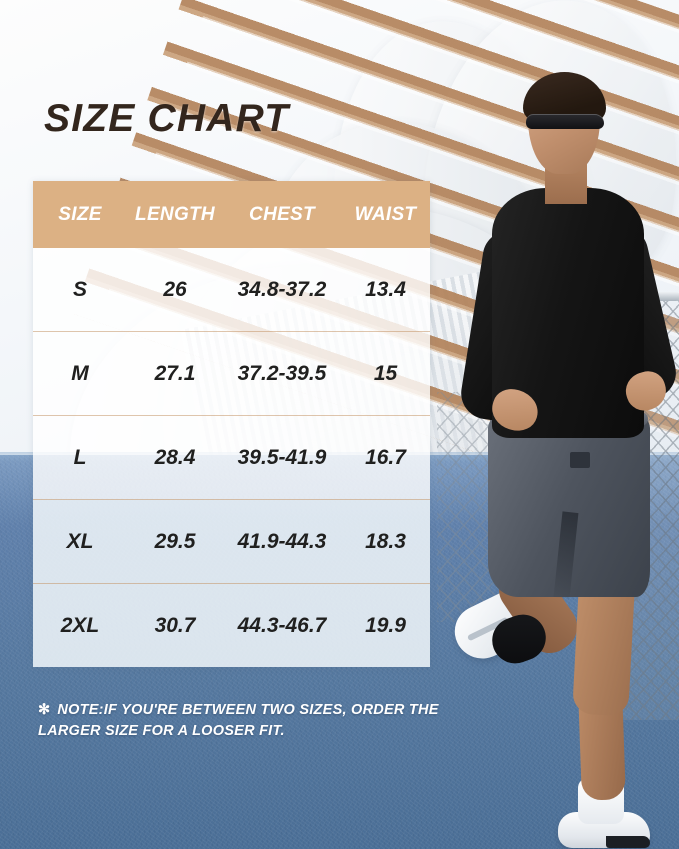 This screenshot has height=849, width=679. I want to click on cell-waist: 13.4, so click(385, 290).